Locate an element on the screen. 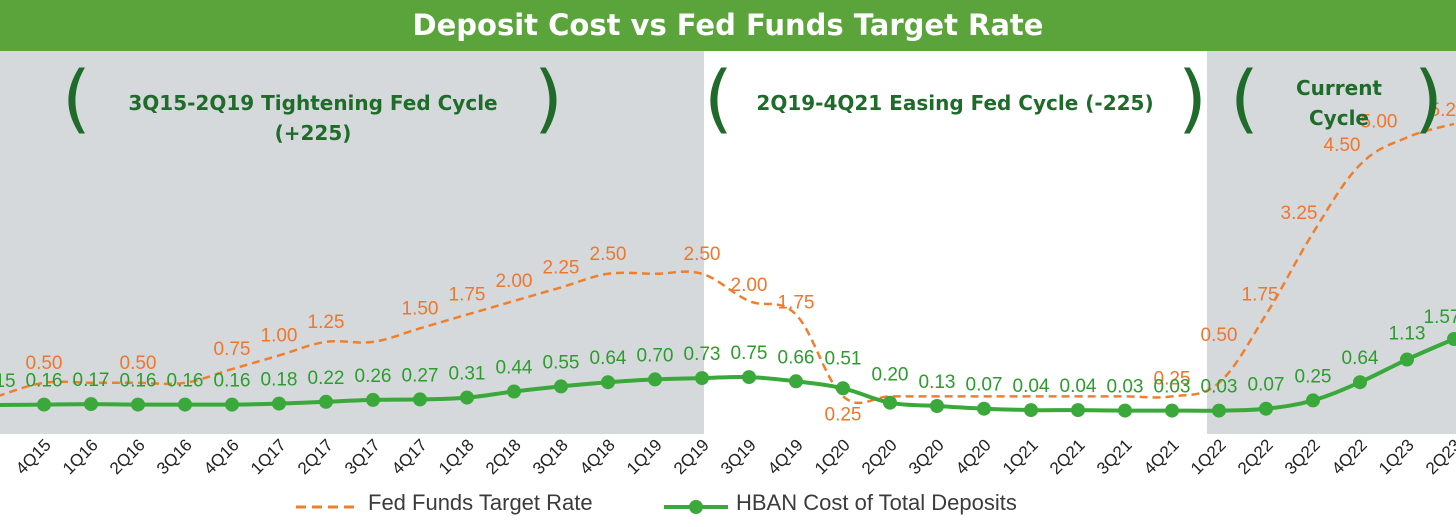  hban-label-3Q16: 0.16 is located at coordinates (185, 381).